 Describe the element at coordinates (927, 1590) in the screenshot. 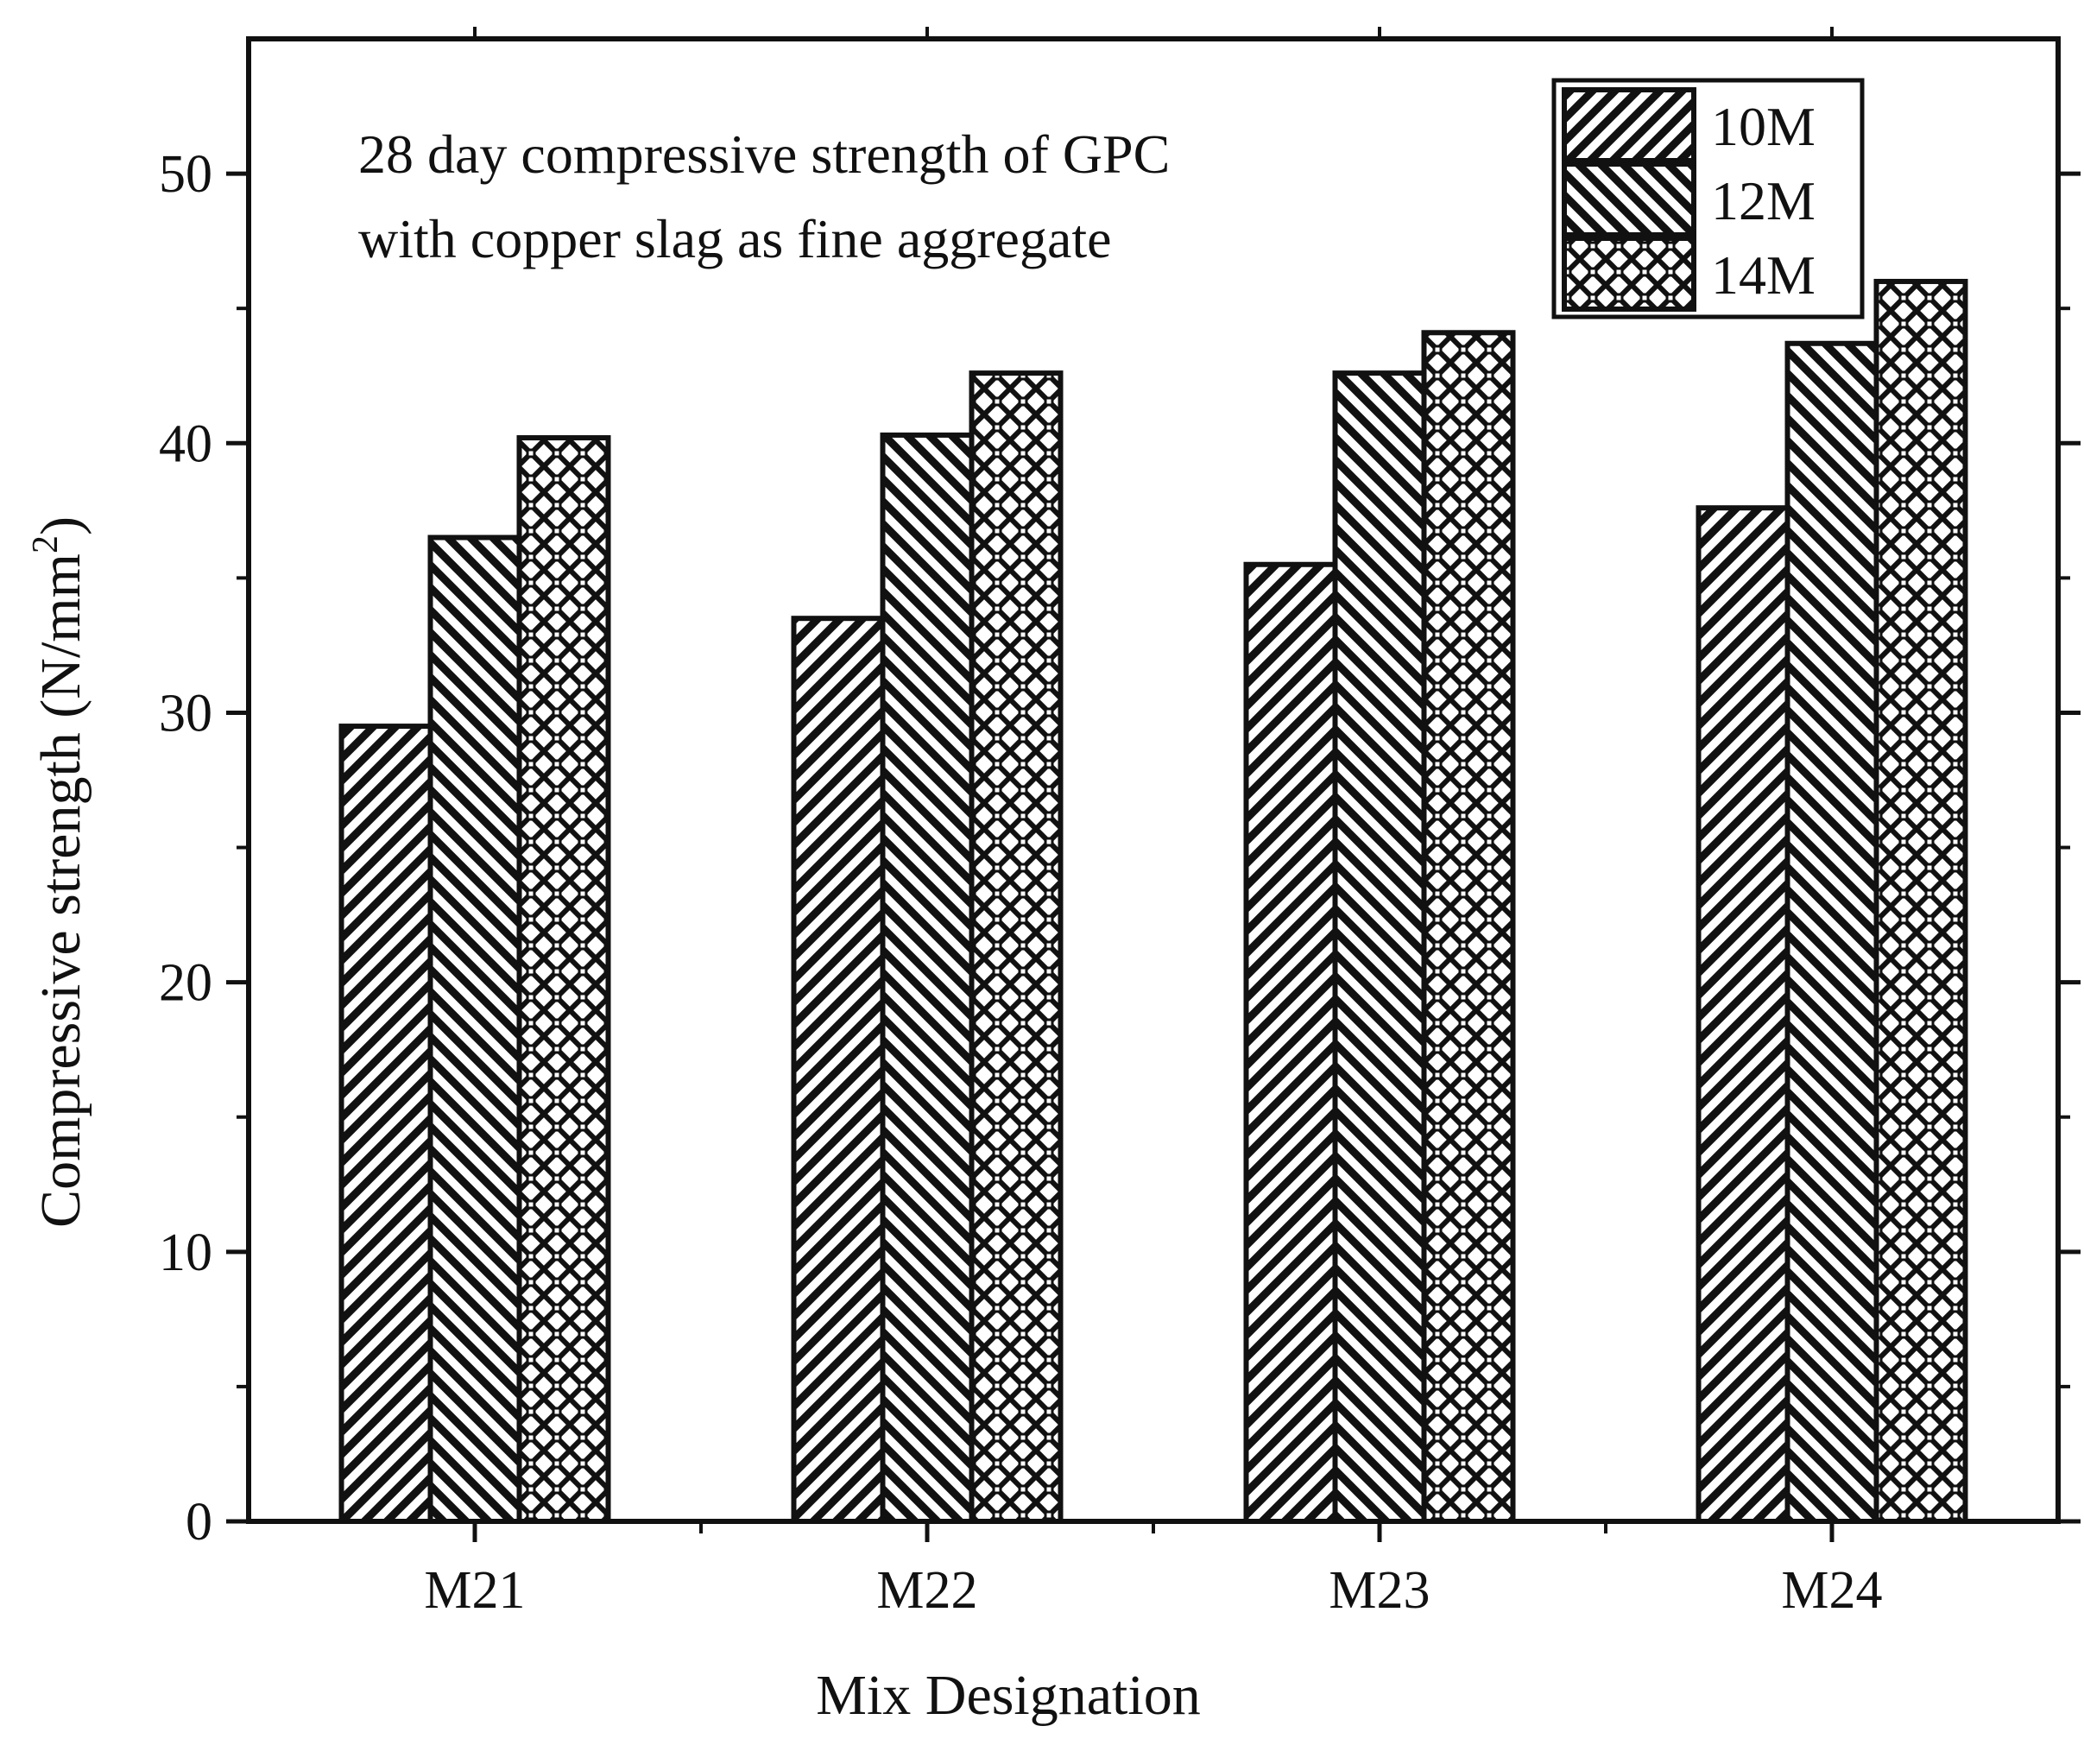

I see `x-tick-label-m22: M22` at that location.